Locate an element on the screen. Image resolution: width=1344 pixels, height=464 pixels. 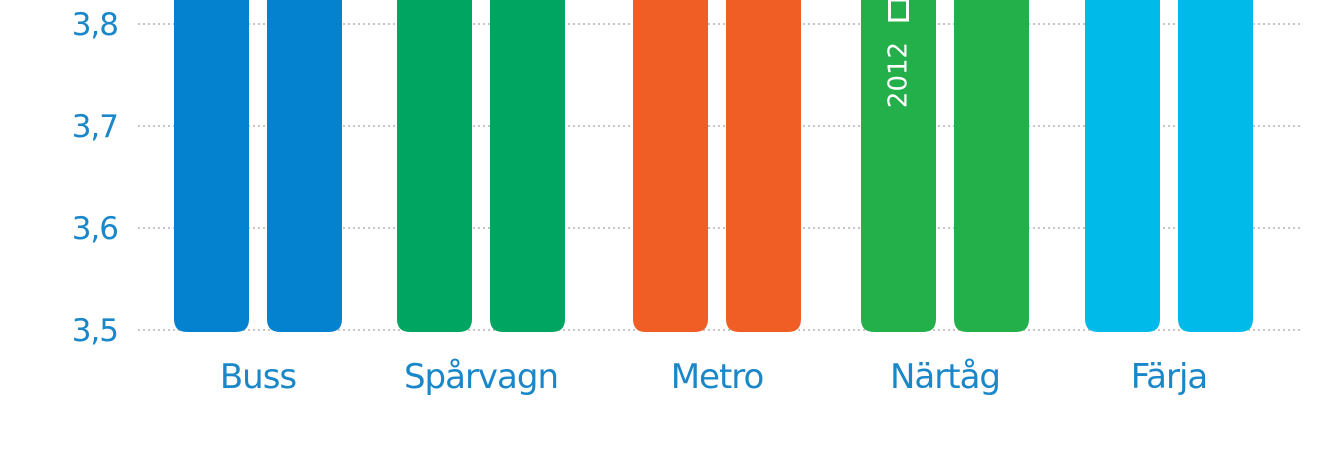
bar-färja-1 is located at coordinates (1122, 166).